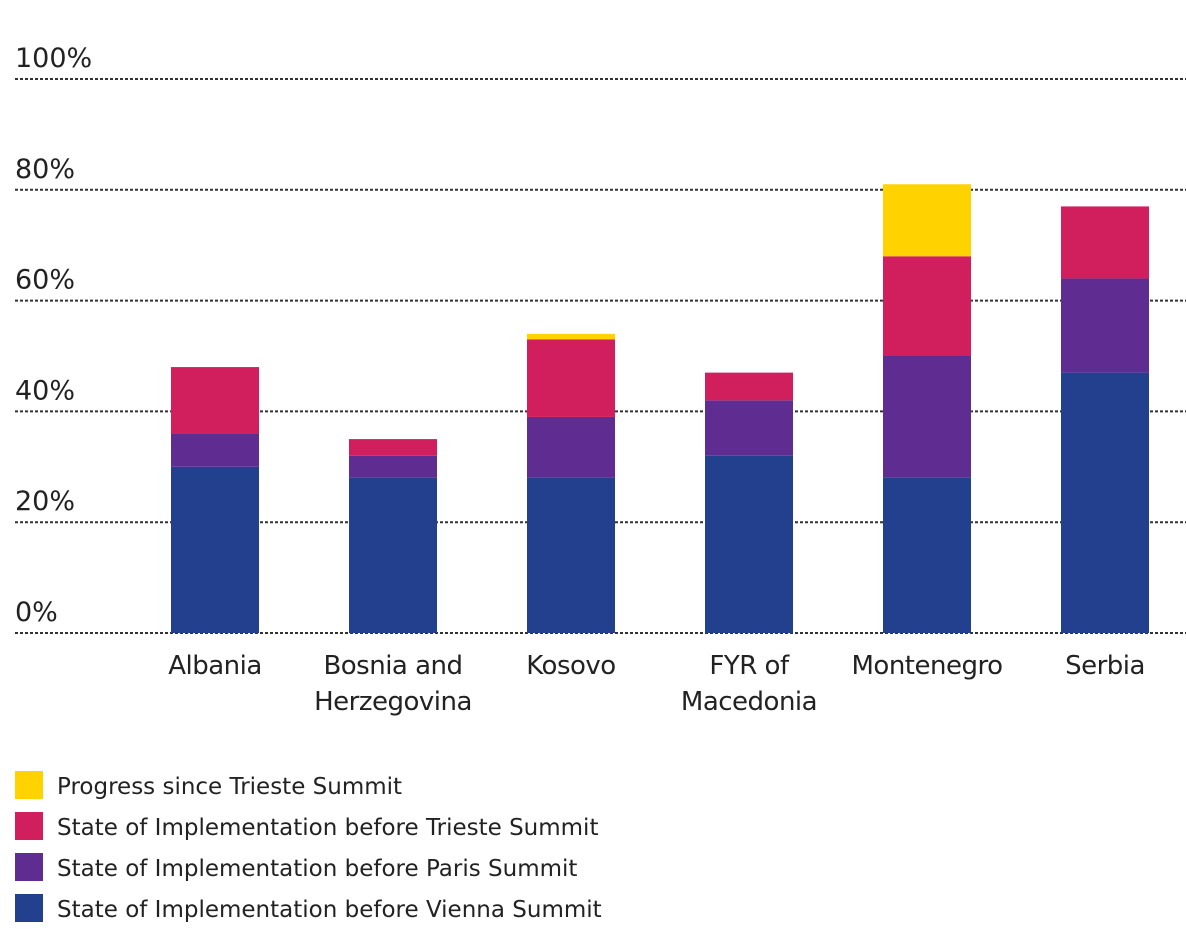 The image size is (1186, 929). Describe the element at coordinates (45, 390) in the screenshot. I see `y-tick-label: 40%` at that location.